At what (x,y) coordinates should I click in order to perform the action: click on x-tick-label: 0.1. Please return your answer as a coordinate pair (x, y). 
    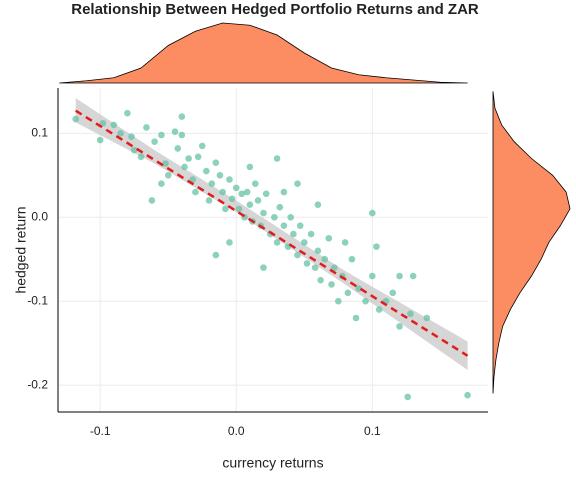
    Looking at the image, I should click on (372, 431).